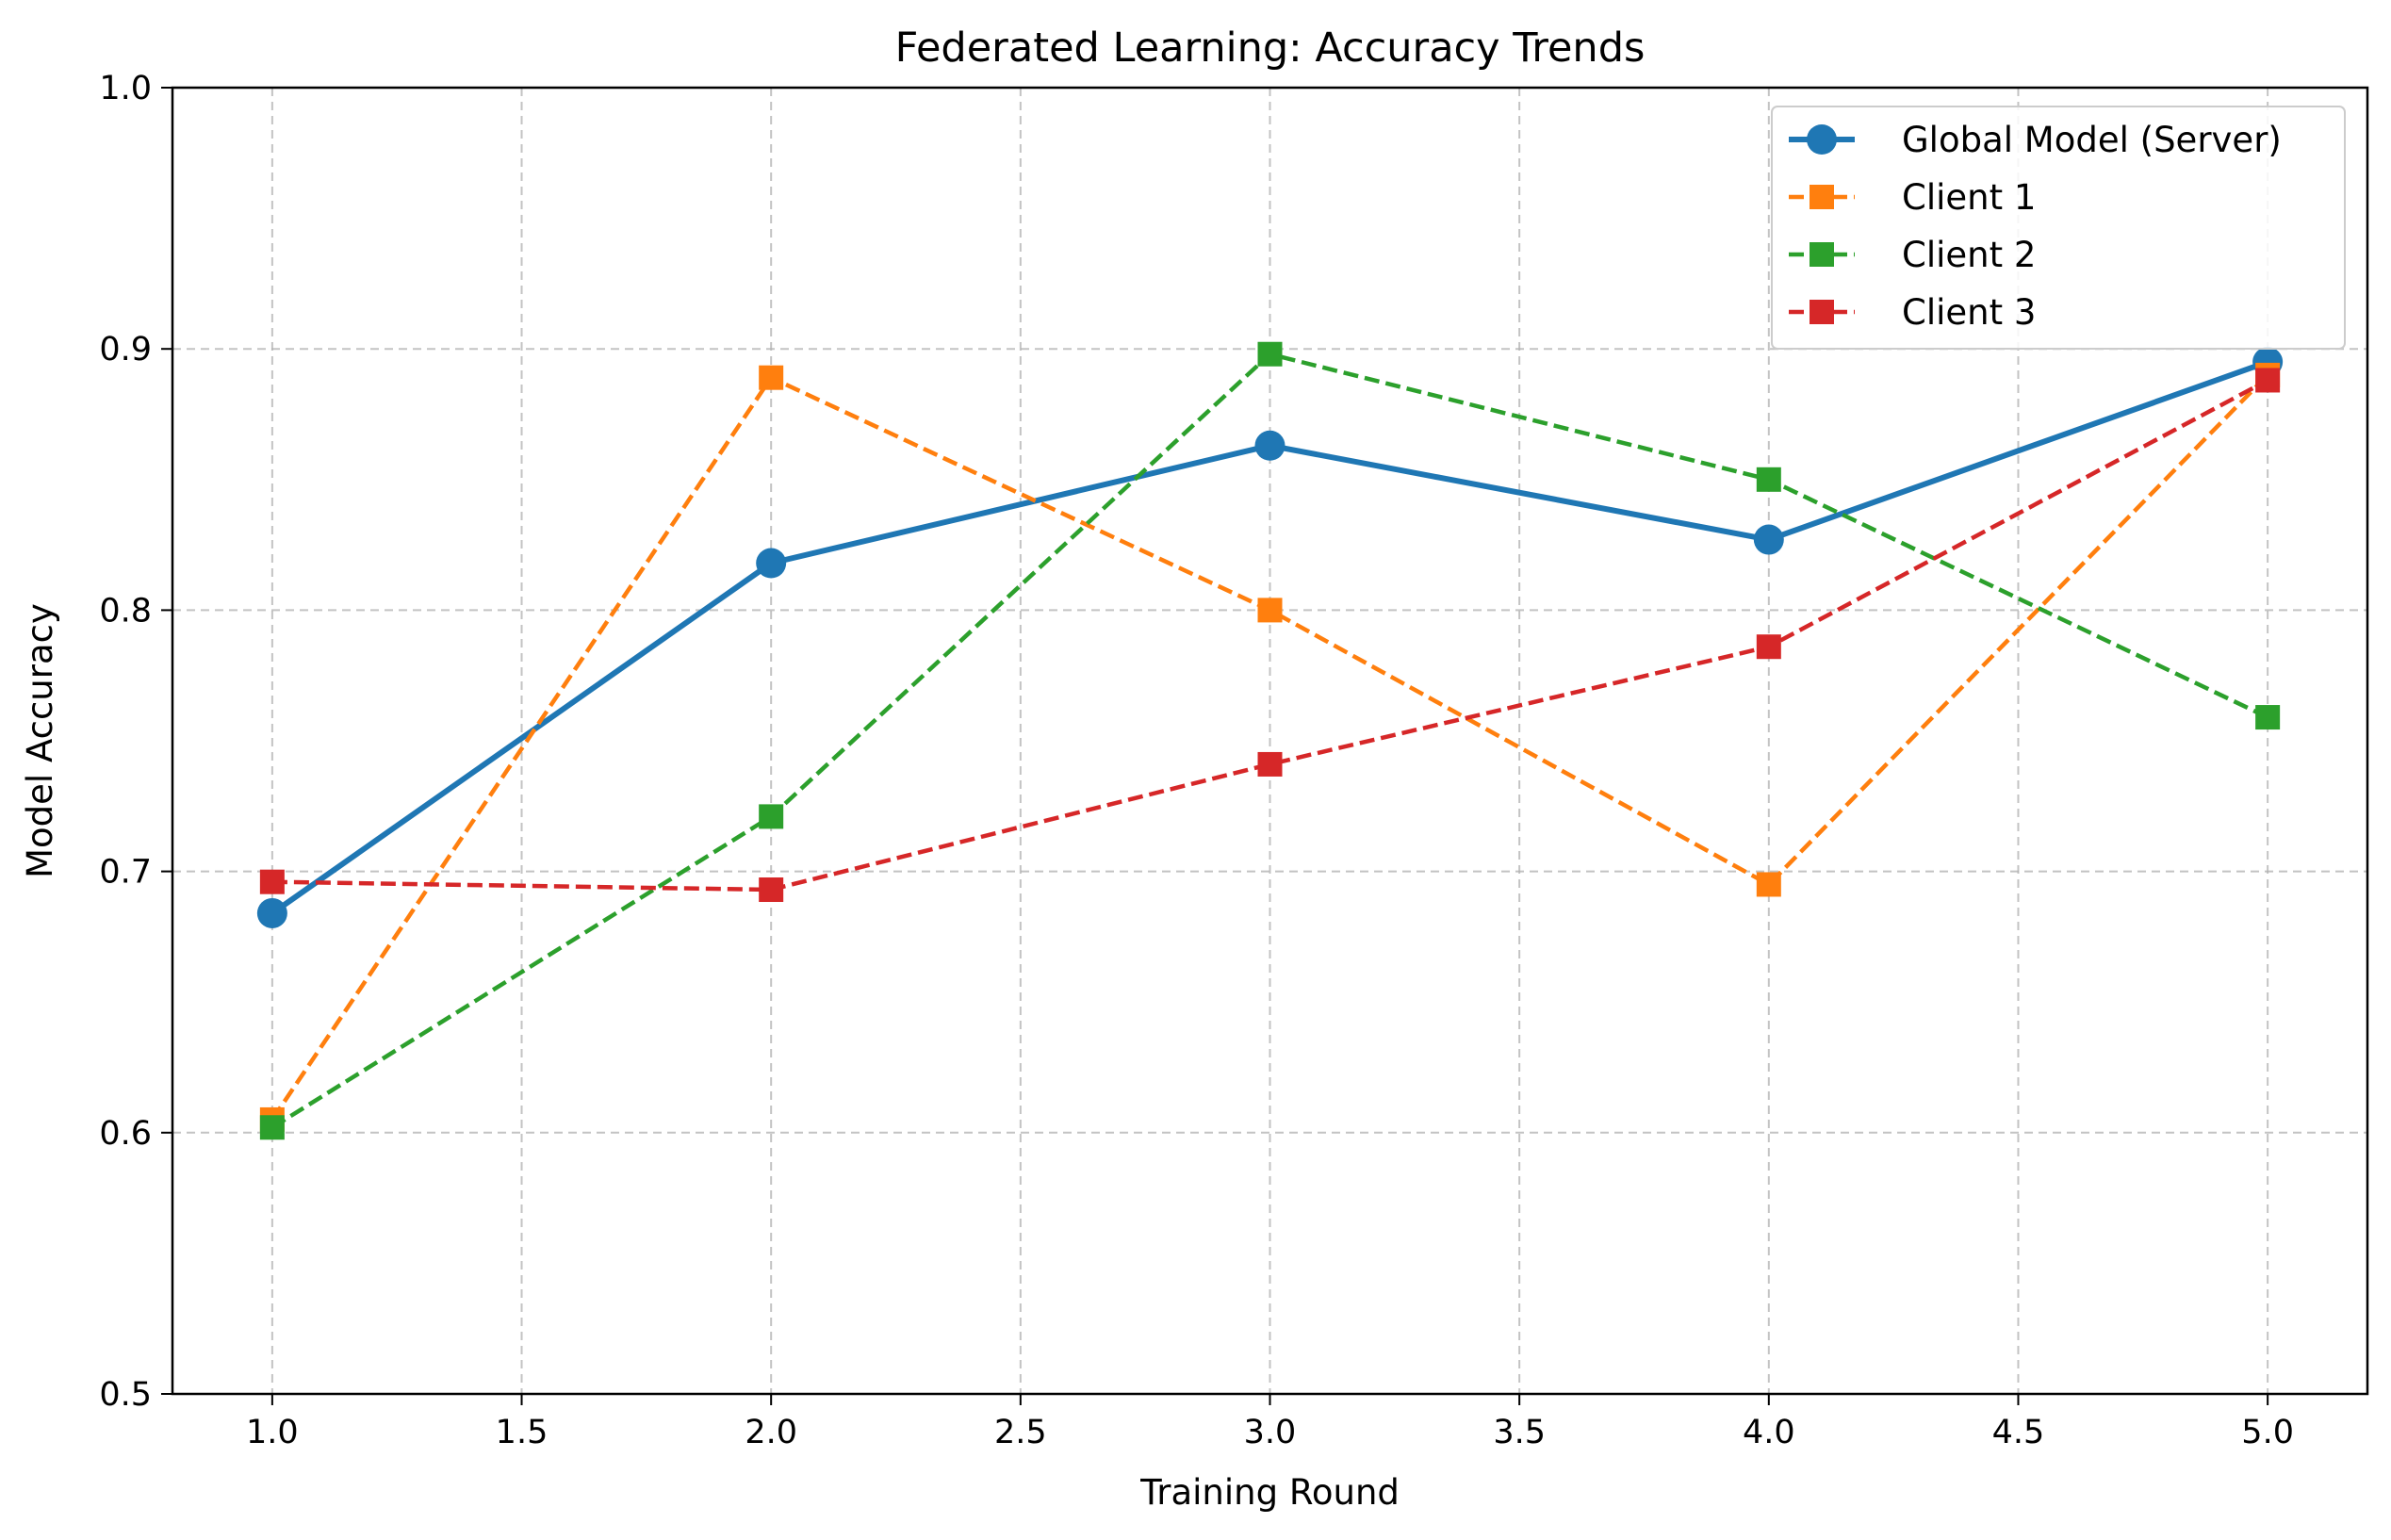 This screenshot has height=1540, width=2391. What do you see at coordinates (126, 873) in the screenshot?
I see `y-tick-label: 0.7` at bounding box center [126, 873].